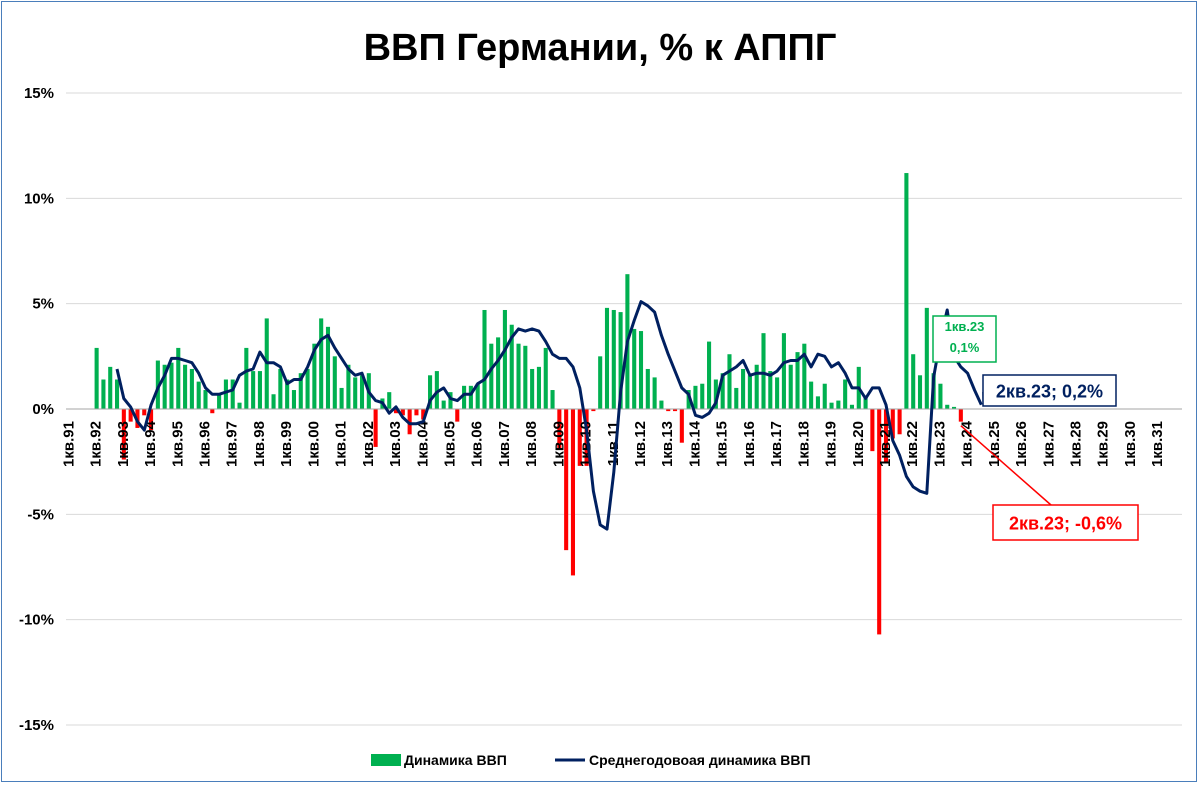 Image resolution: width=1200 pixels, height=785 pixels. I want to click on x-tick-label: 1кв.22, so click(912, 444).